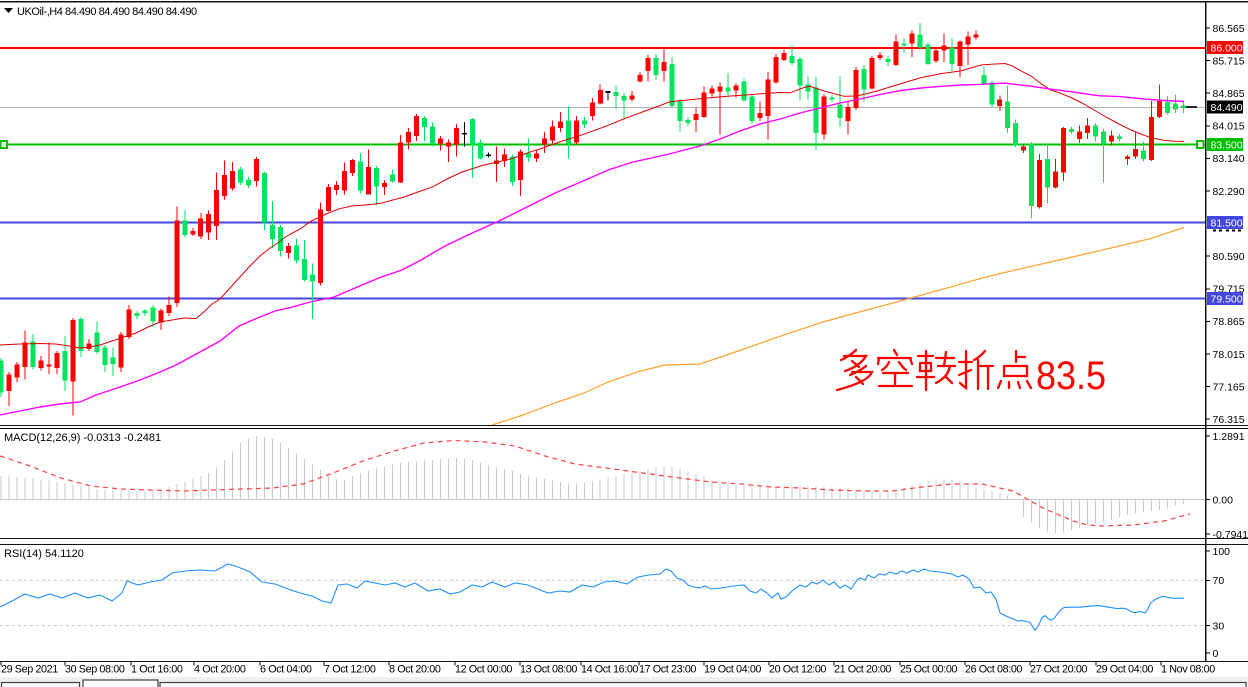  I want to click on svg-text: 4 Oct 20:00, so click(220, 670).